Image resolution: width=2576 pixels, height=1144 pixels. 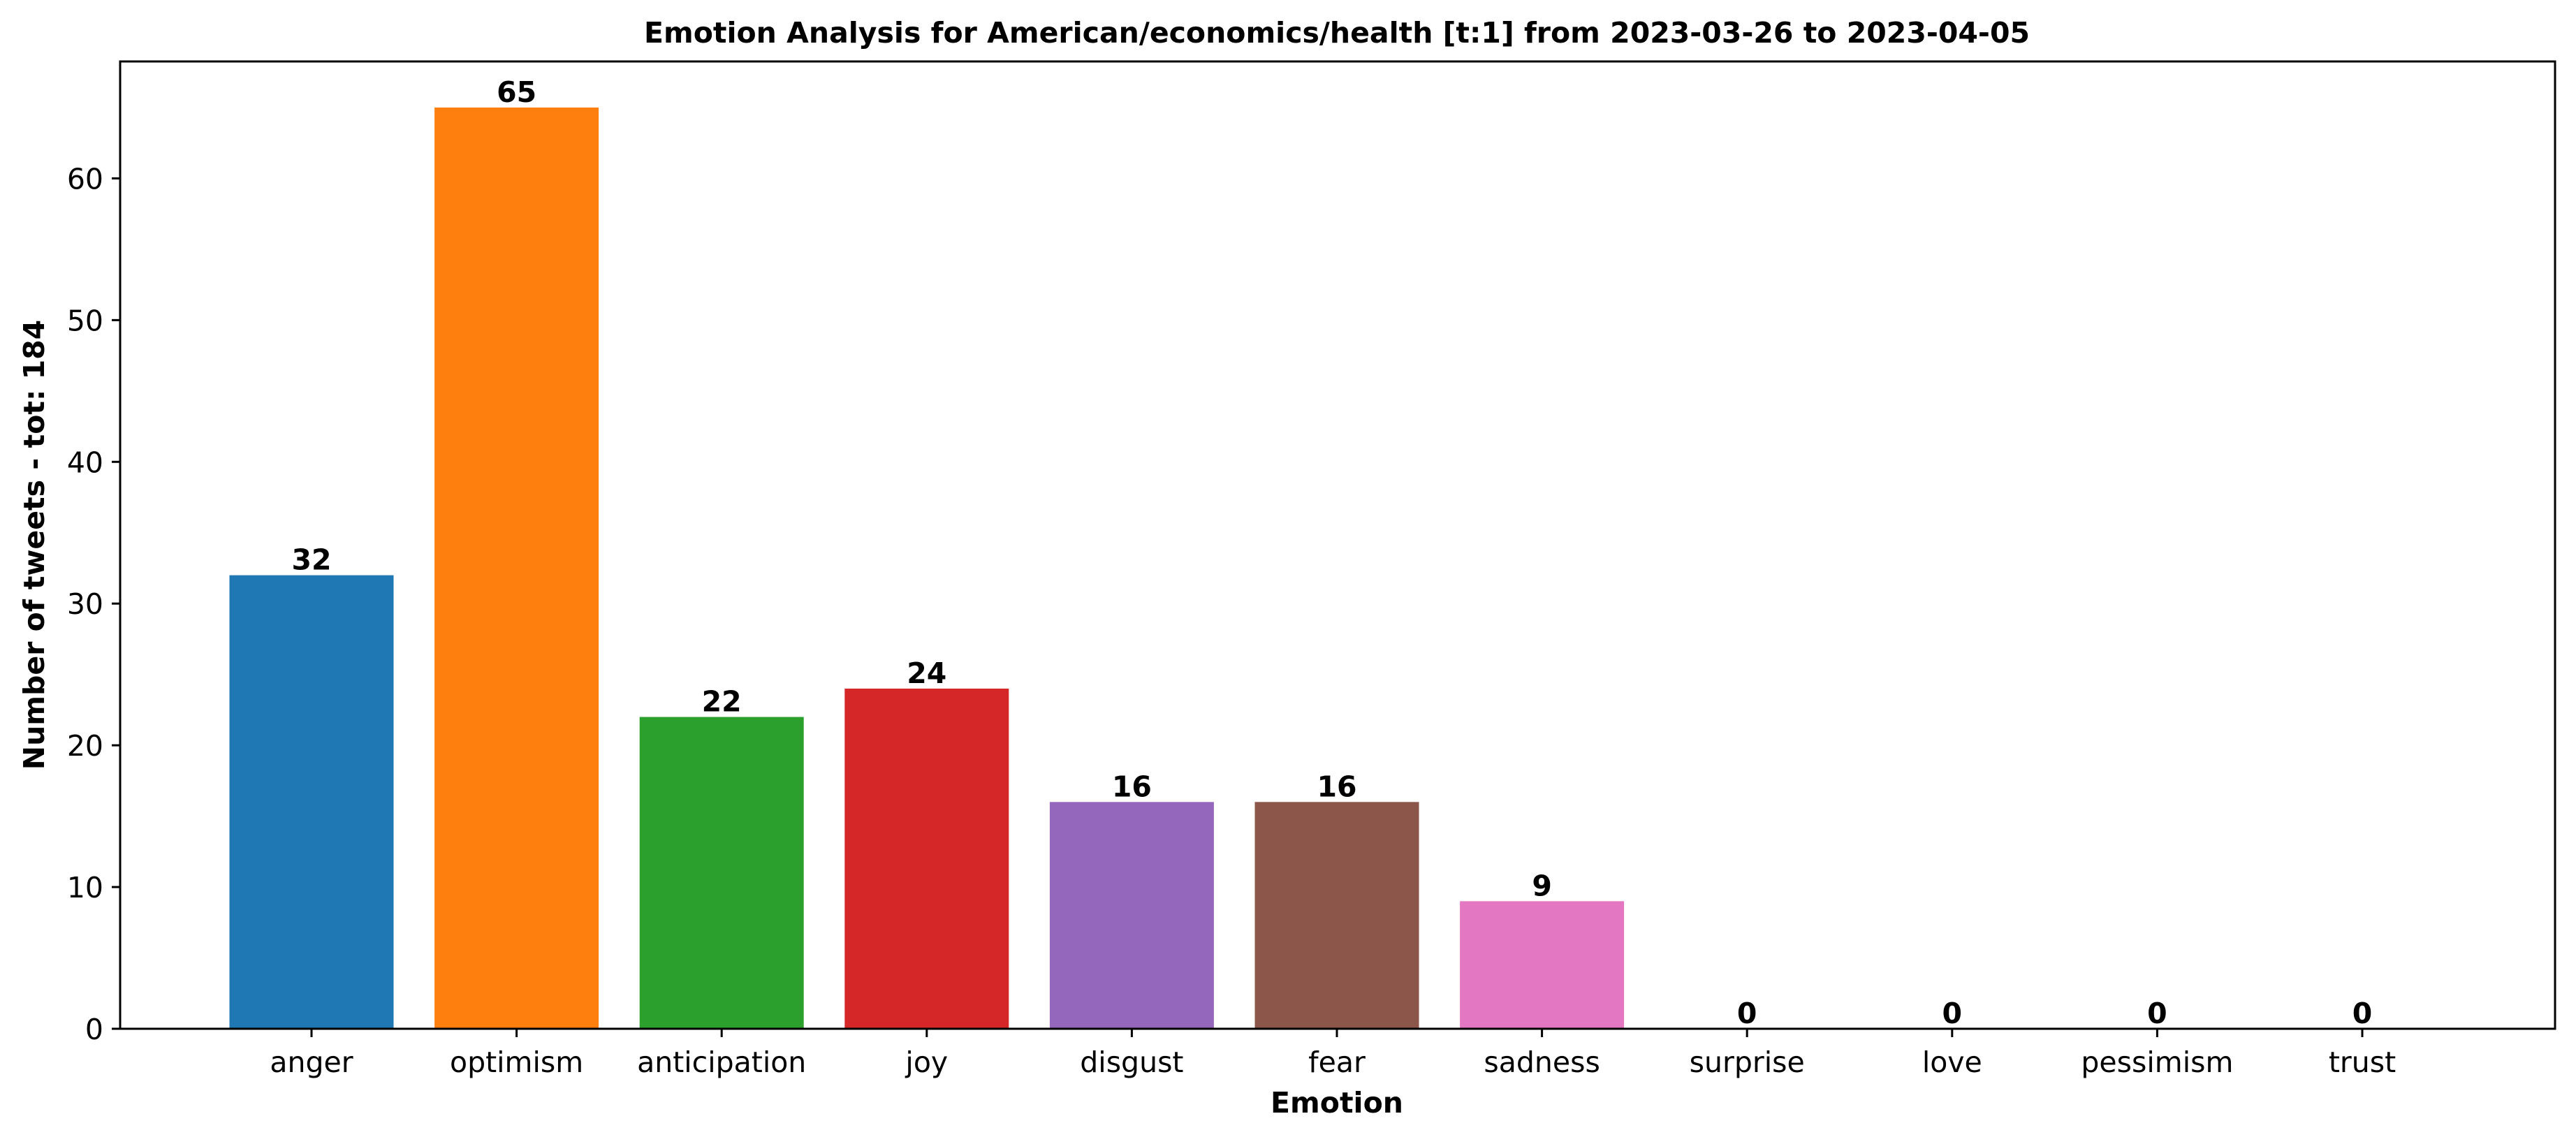 What do you see at coordinates (2362, 1062) in the screenshot?
I see `x-tick-label-trust: trust` at bounding box center [2362, 1062].